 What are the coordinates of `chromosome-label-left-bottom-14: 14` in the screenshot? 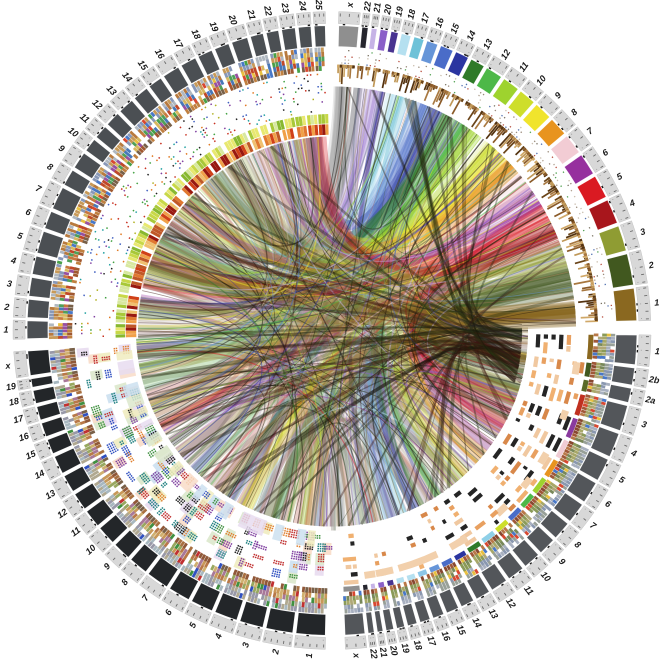 It's located at (39, 474).